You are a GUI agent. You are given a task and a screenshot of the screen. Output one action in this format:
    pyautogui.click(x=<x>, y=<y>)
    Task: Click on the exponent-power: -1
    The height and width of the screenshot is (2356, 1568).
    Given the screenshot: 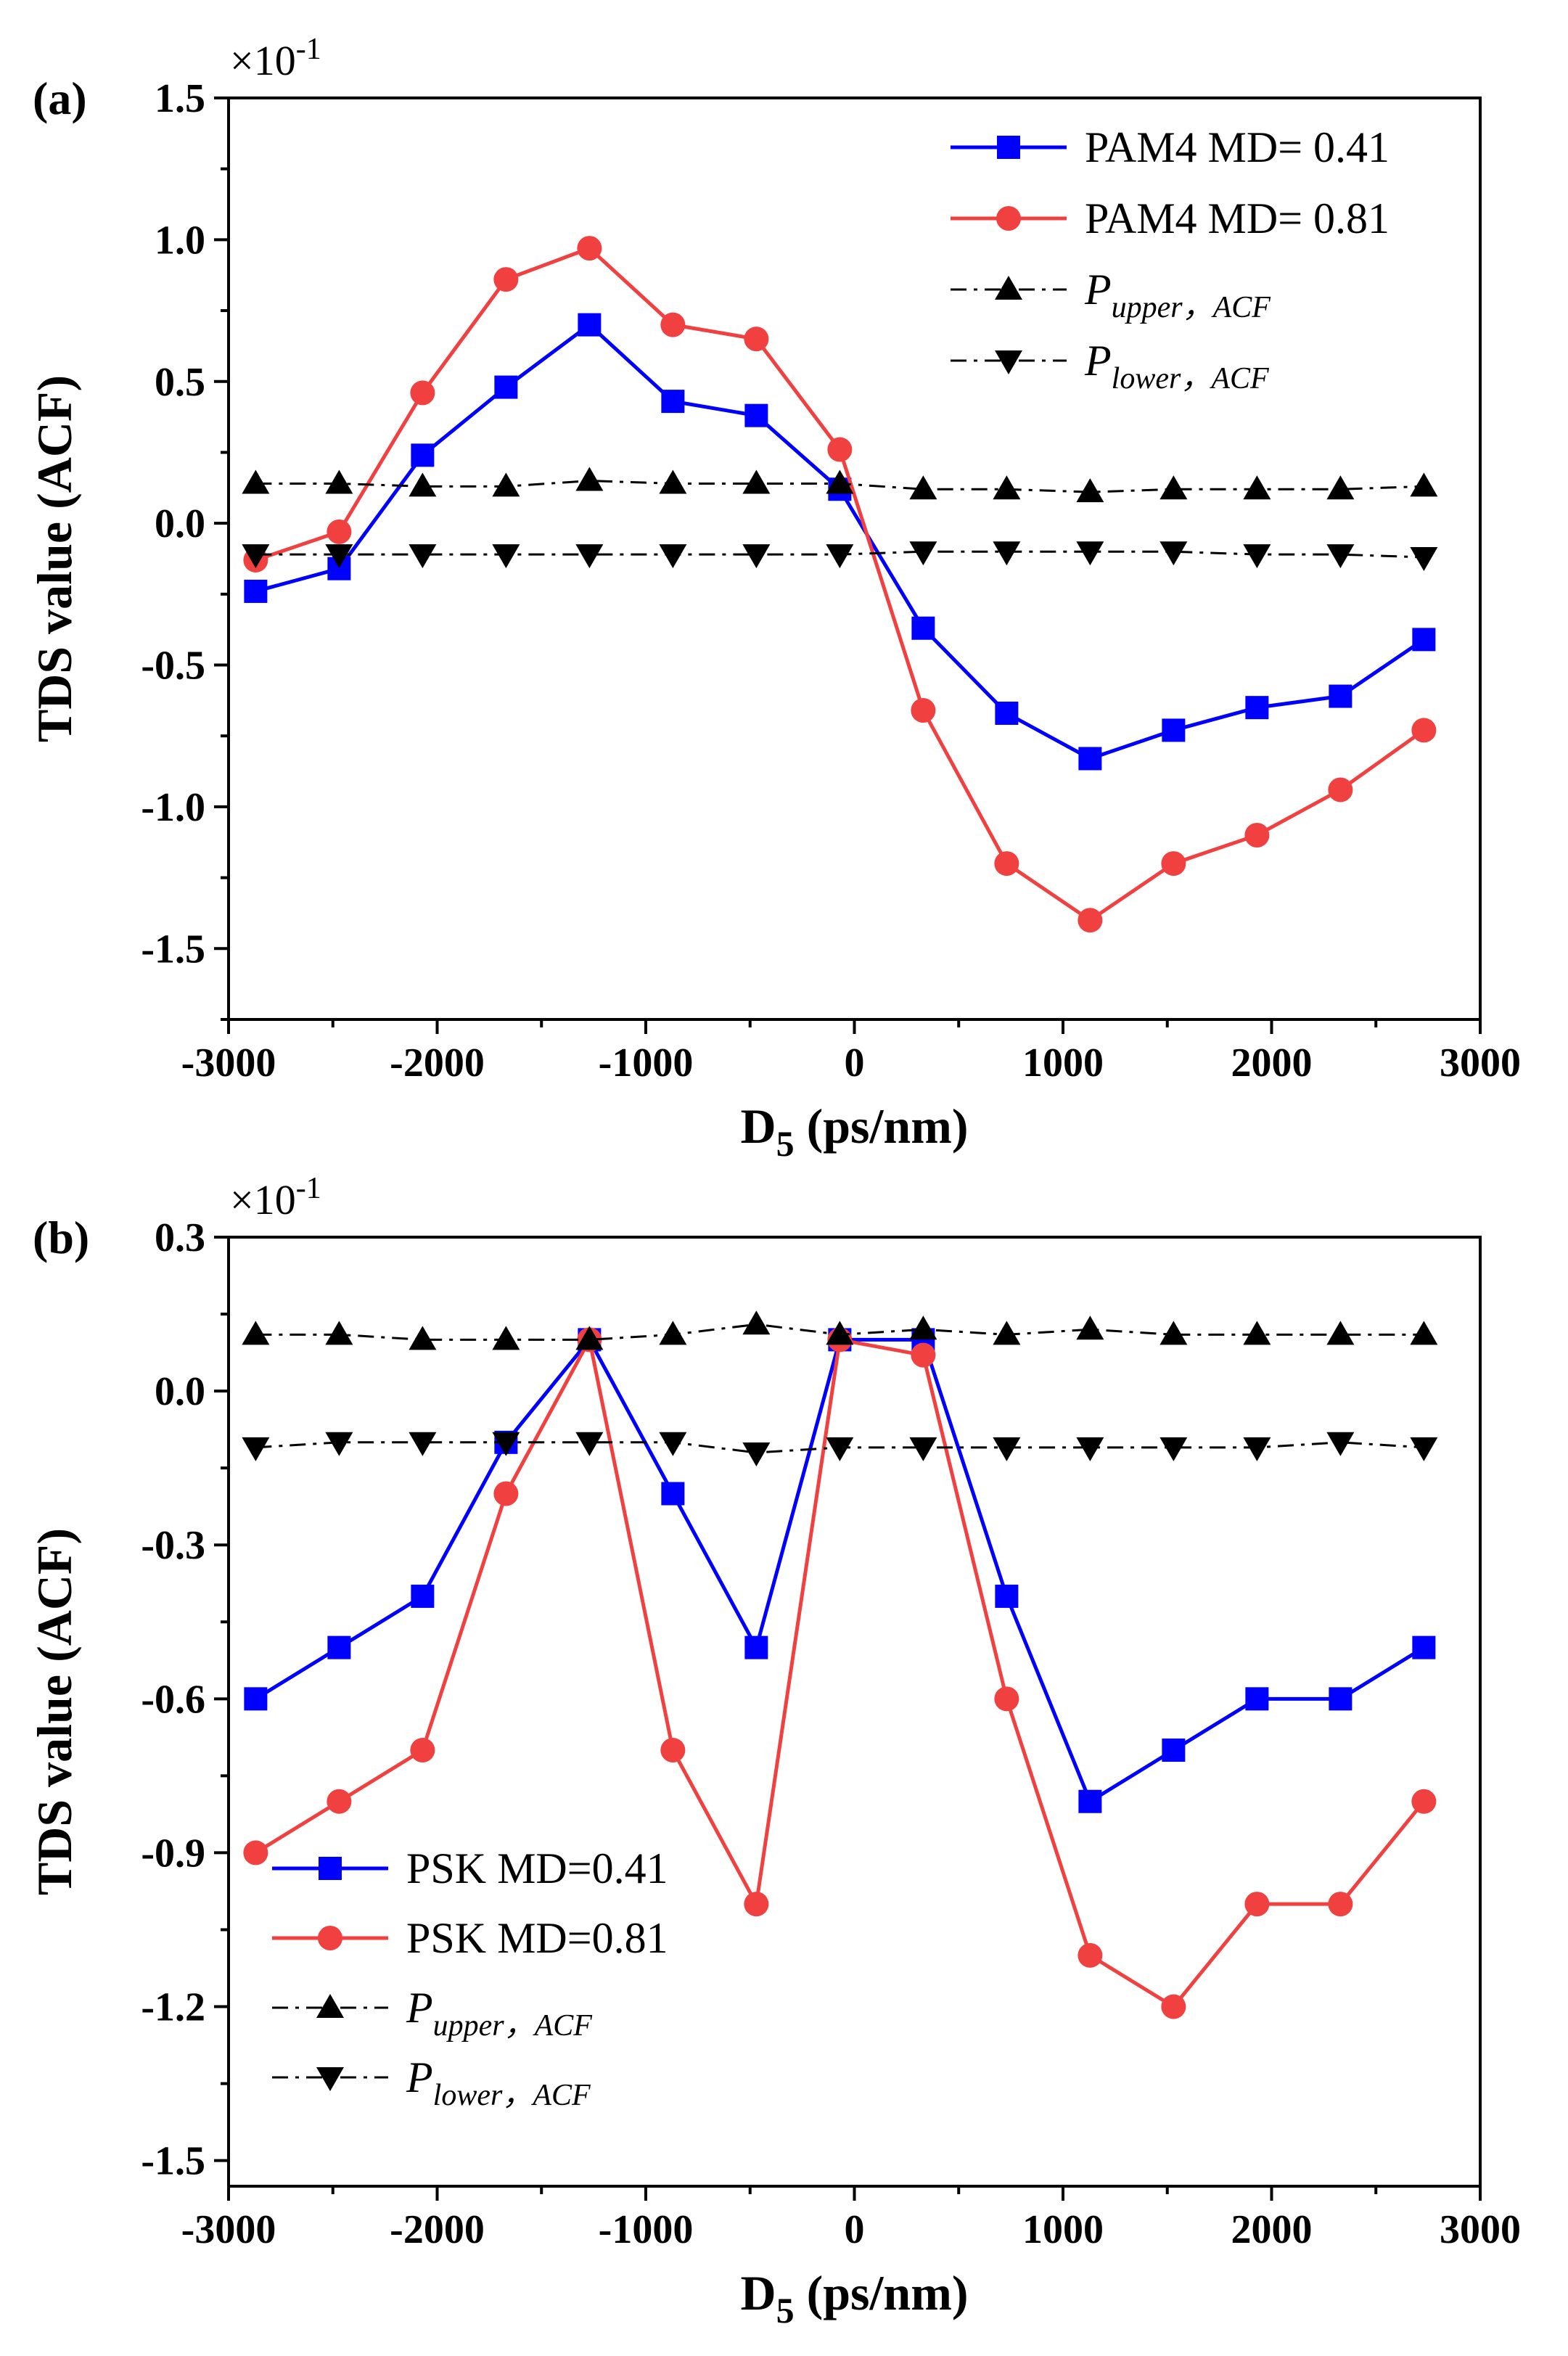 What is the action you would take?
    pyautogui.click(x=308, y=1188)
    